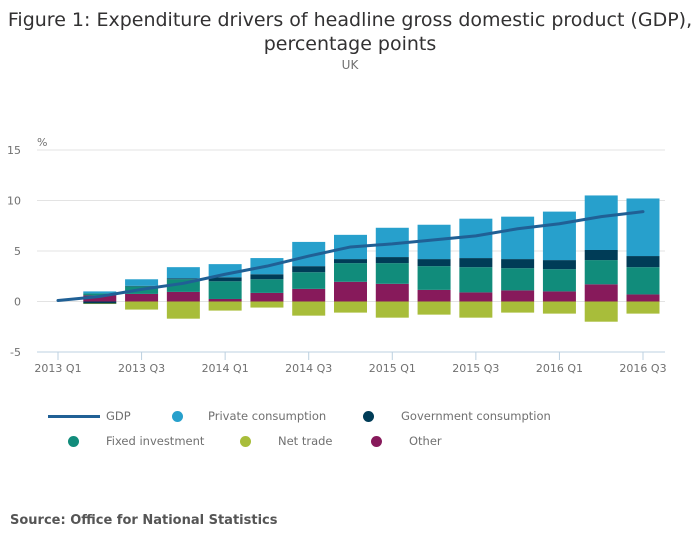 The height and width of the screenshot is (549, 700). Describe the element at coordinates (57, 368) in the screenshot. I see `x-tick-label: 2013 Q1` at that location.